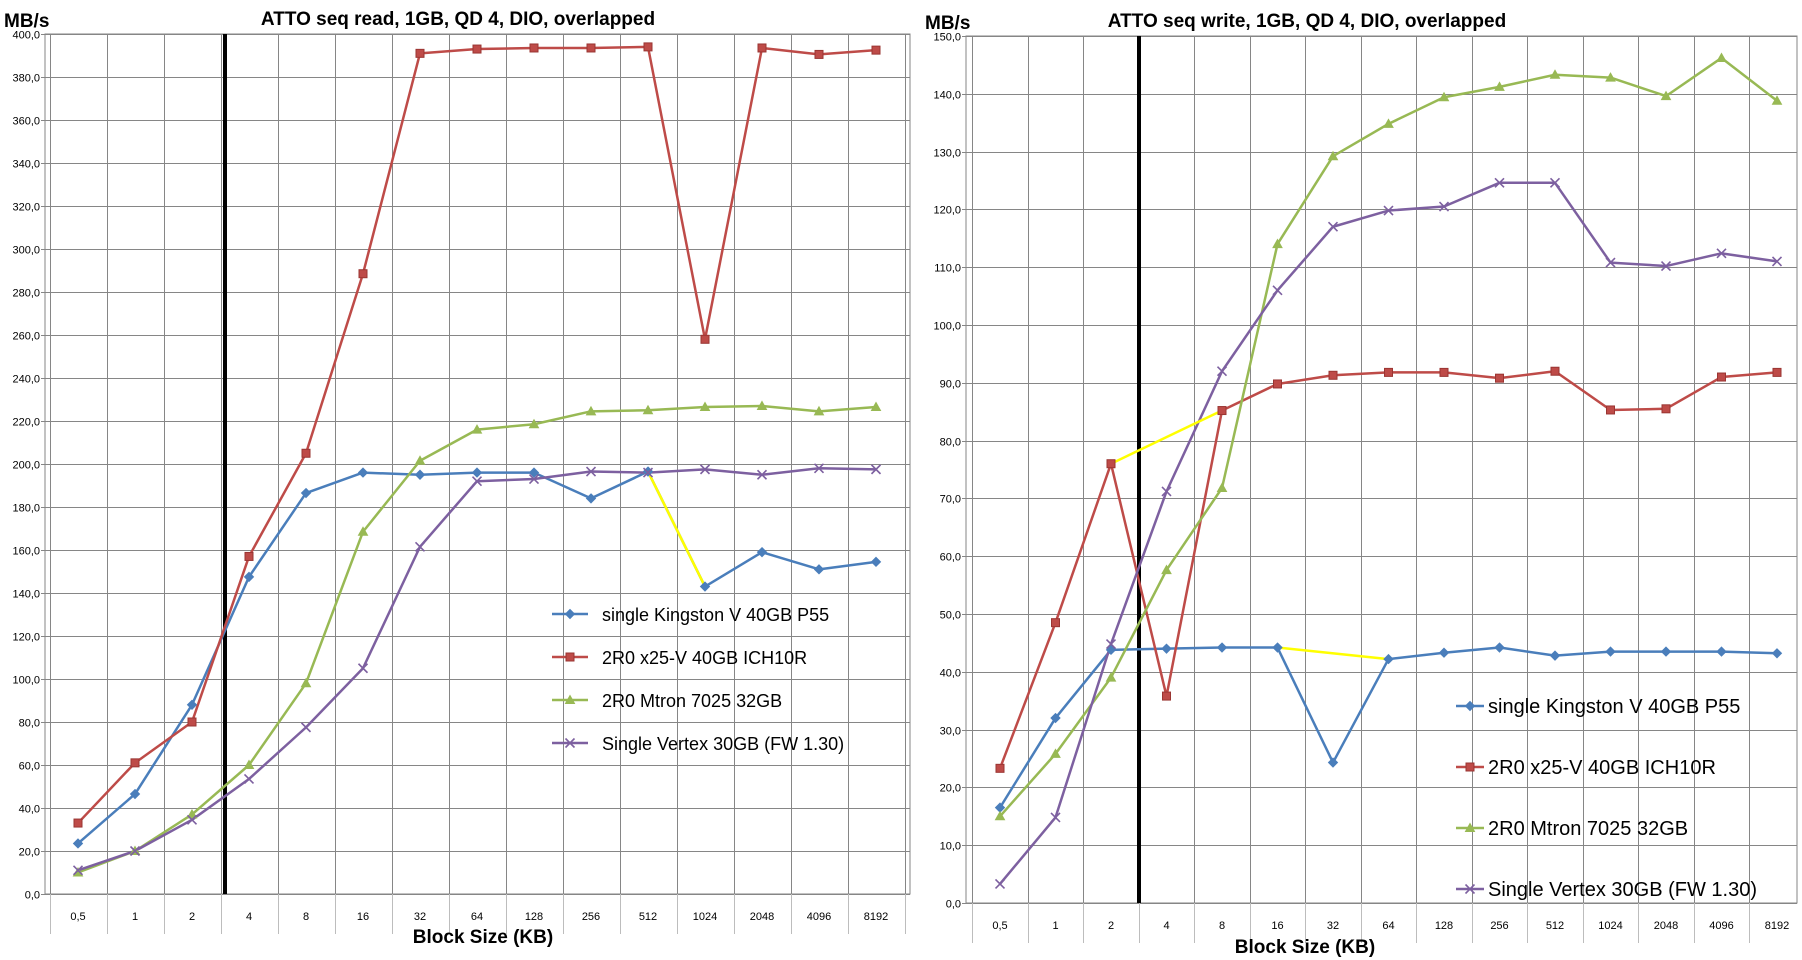  What do you see at coordinates (953, 905) in the screenshot?
I see `y-tick-label: 0,0` at bounding box center [953, 905].